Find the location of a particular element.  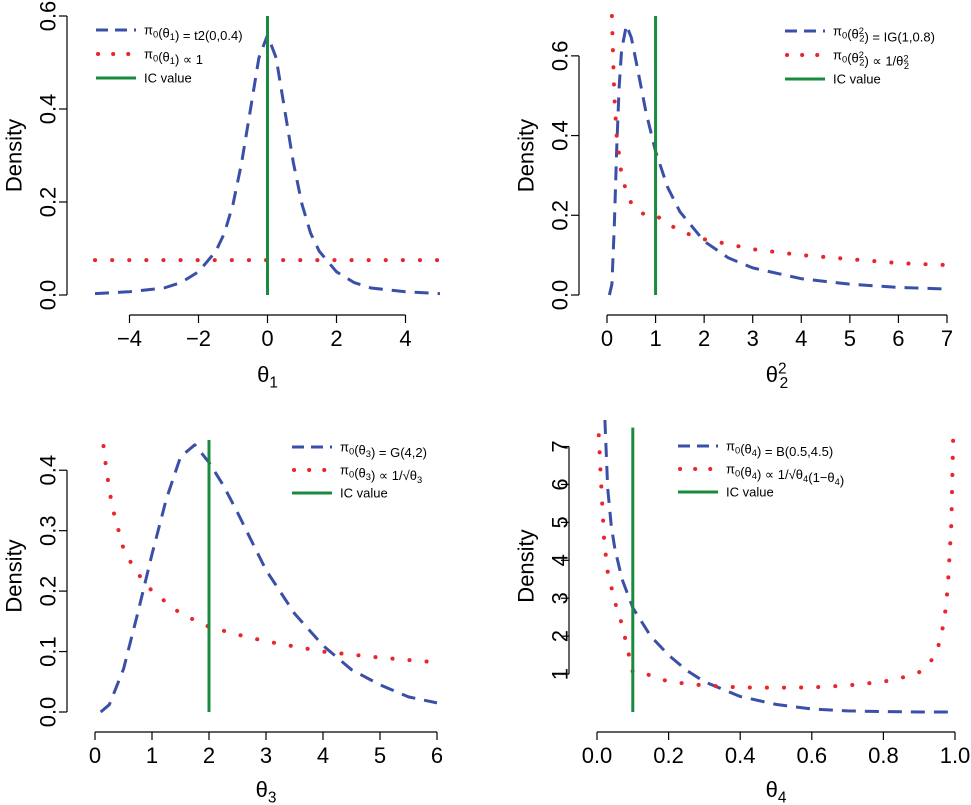

y-tick-label: 3 is located at coordinates (560, 598).